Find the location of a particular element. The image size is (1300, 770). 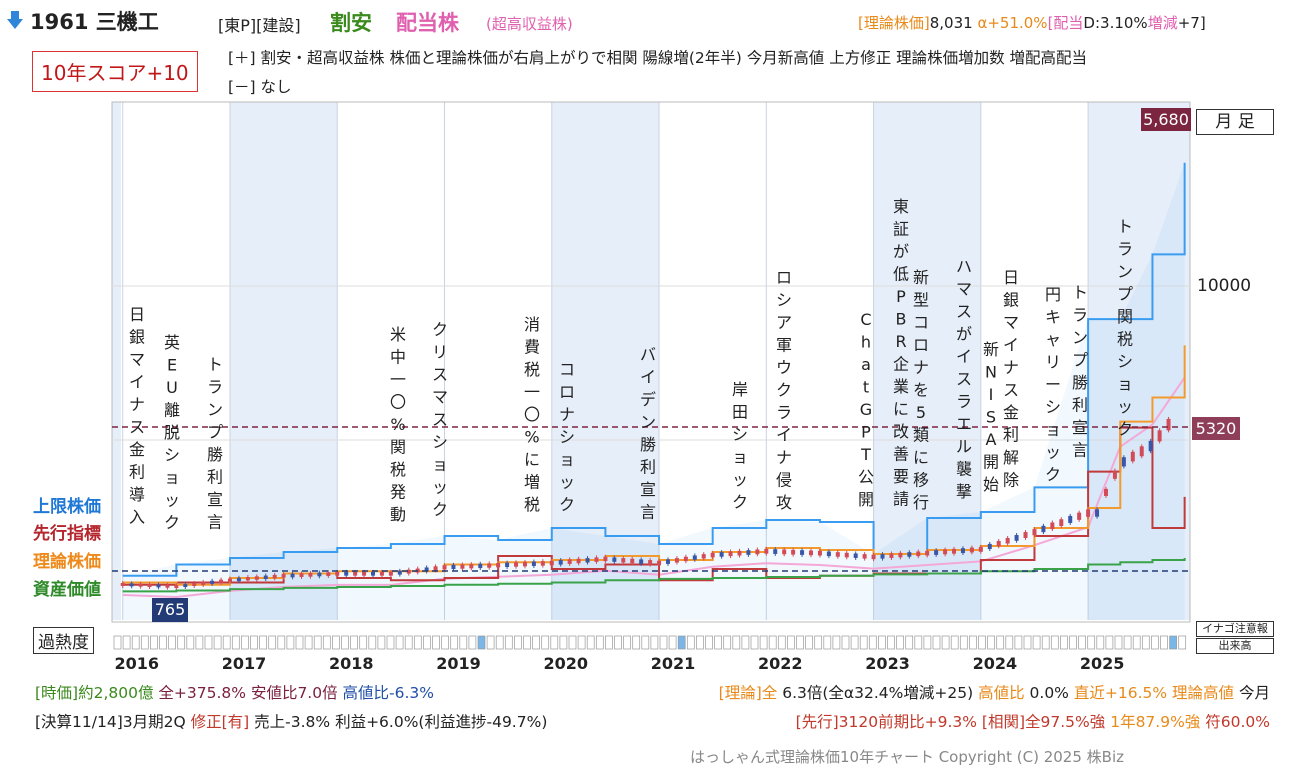

ten-year-score: 10年スコア+10 is located at coordinates (115, 71).